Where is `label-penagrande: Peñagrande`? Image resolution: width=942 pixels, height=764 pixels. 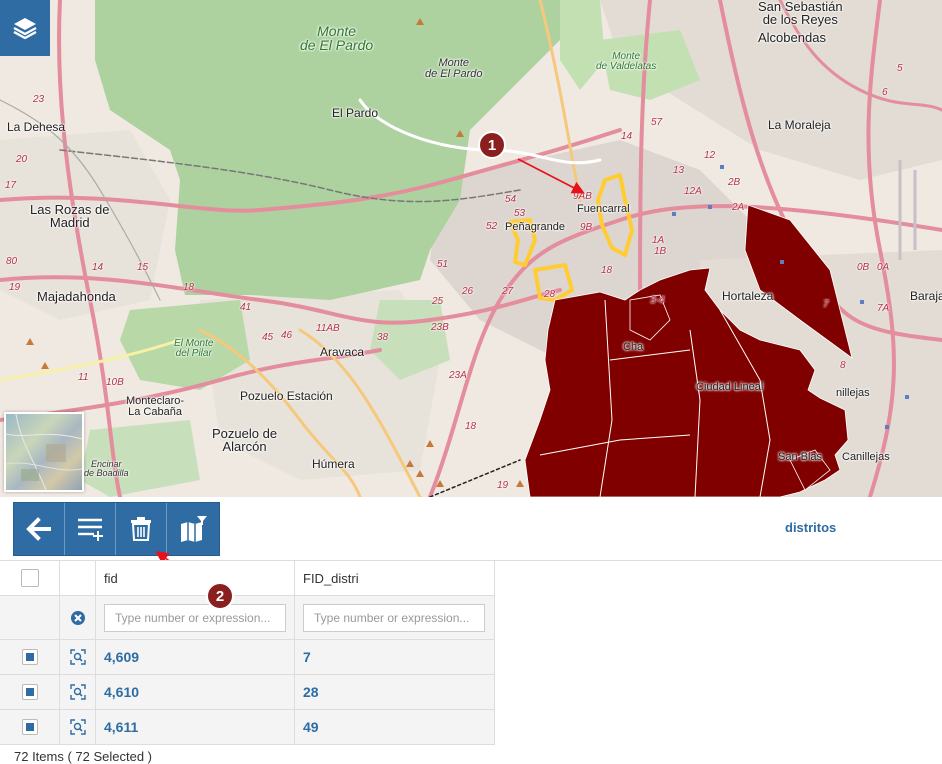 label-penagrande: Peñagrande is located at coordinates (535, 227).